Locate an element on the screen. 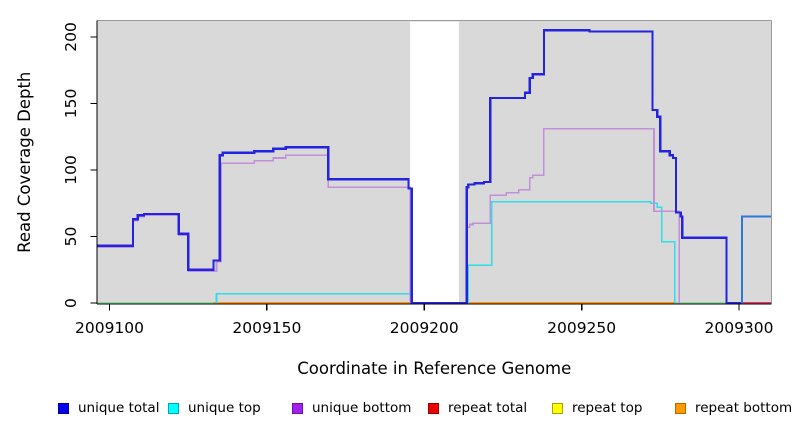 This screenshot has width=792, height=432. legend-item-repeat-total: repeat total is located at coordinates (477, 408).